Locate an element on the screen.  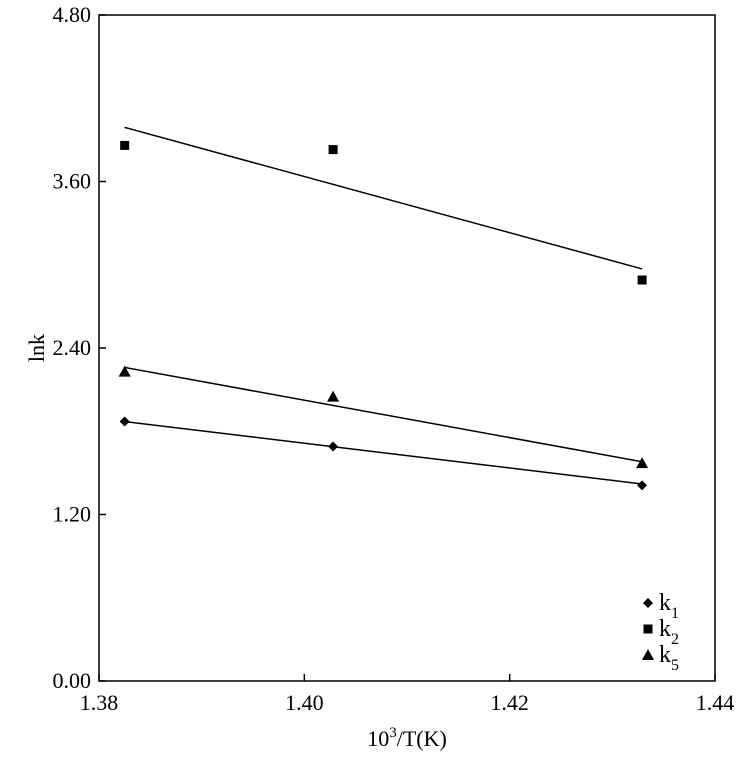
x-axis-title-rest: /T(K) is located at coordinates (422, 738).